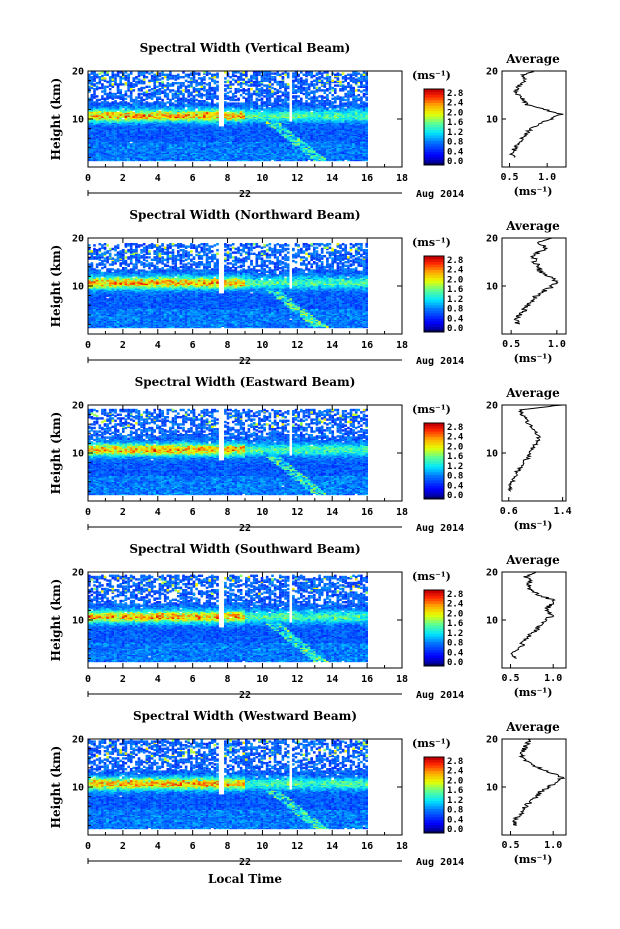 The image size is (620, 929). I want to click on chart-title: Spectral Width (Vertical Beam), so click(245, 48).